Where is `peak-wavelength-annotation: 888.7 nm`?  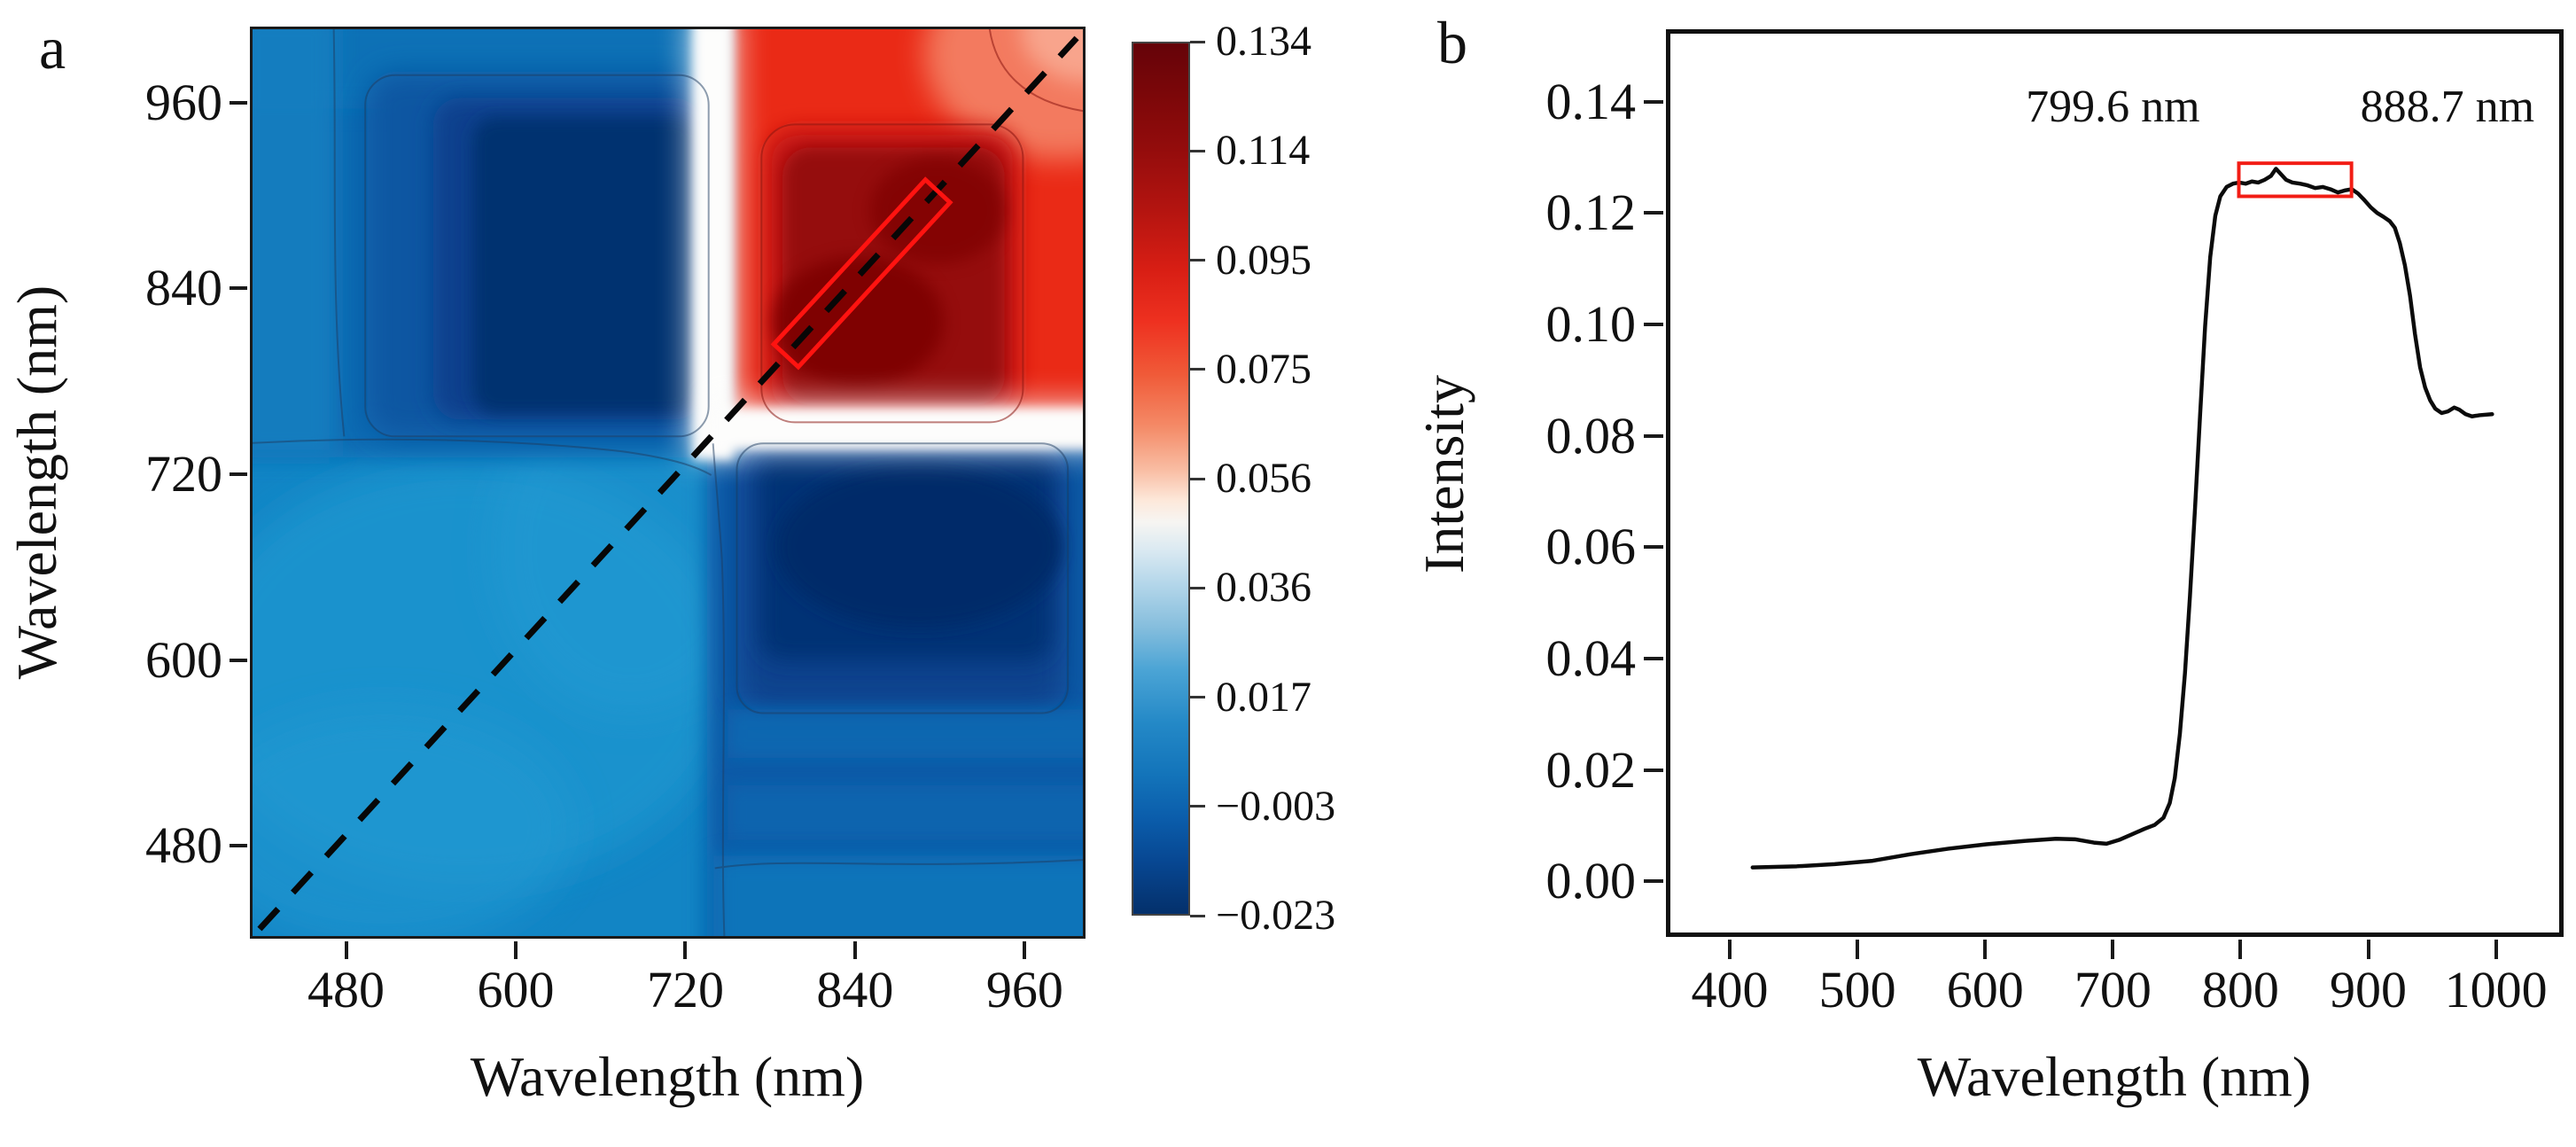
peak-wavelength-annotation: 888.7 nm is located at coordinates (2447, 107).